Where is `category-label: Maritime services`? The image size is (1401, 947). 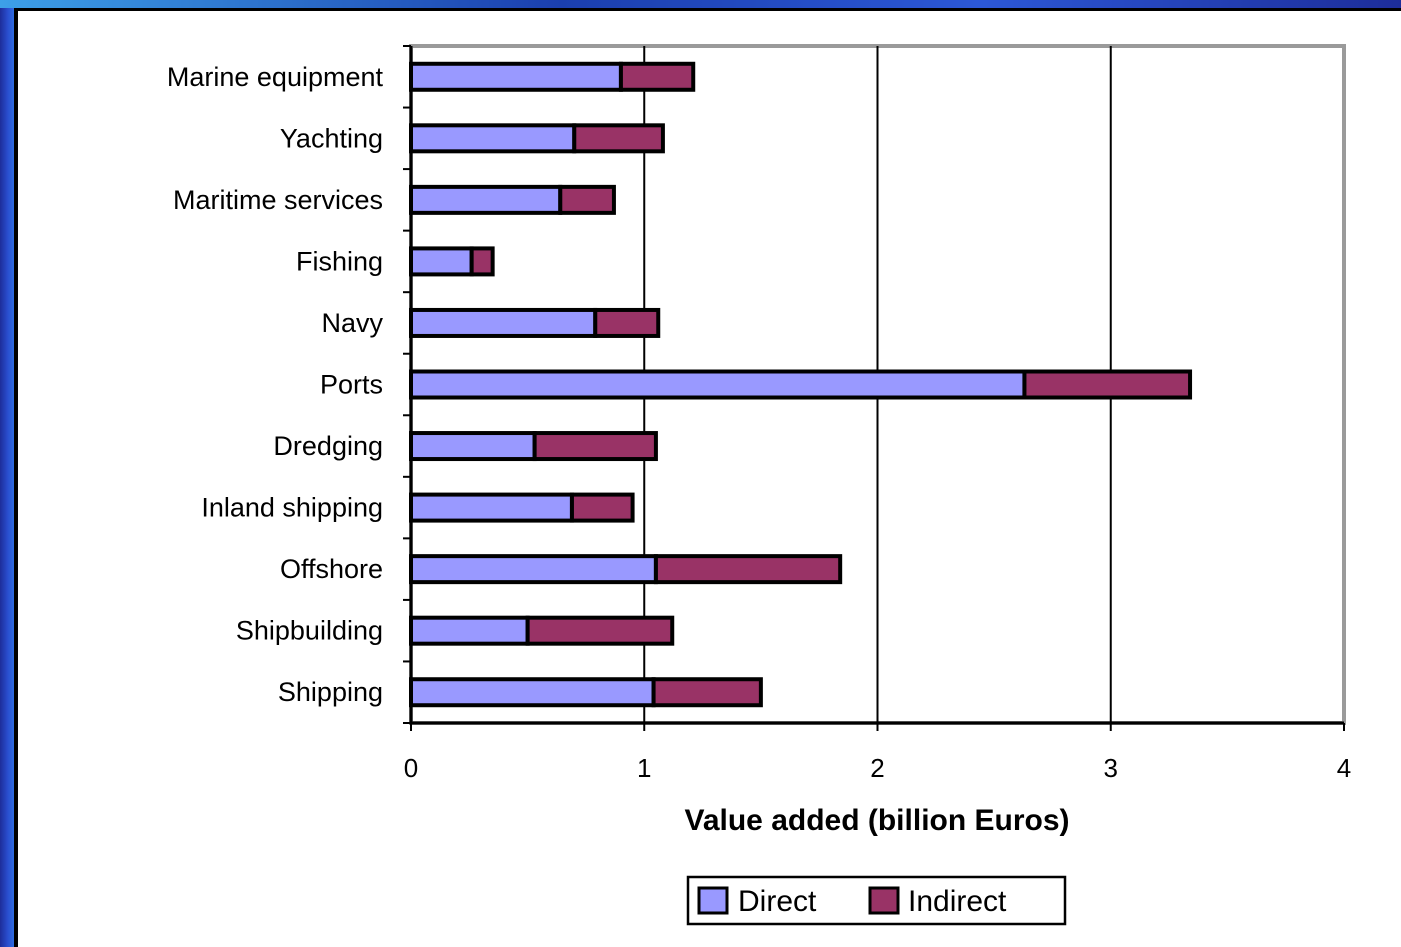
category-label: Maritime services is located at coordinates (278, 200).